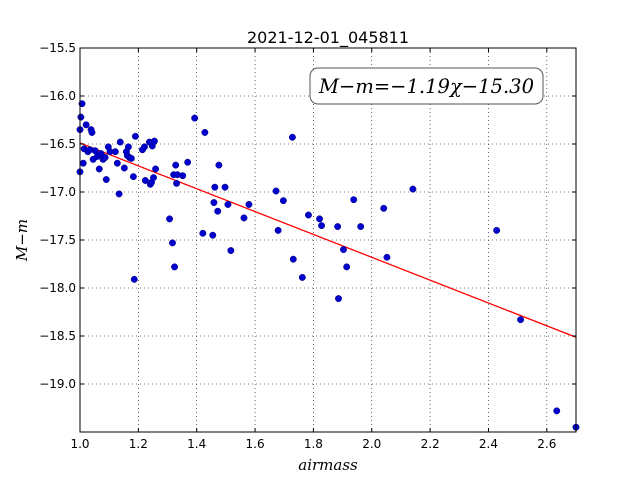  Describe the element at coordinates (57, 144) in the screenshot. I see `y-tick-label: −16.5` at that location.